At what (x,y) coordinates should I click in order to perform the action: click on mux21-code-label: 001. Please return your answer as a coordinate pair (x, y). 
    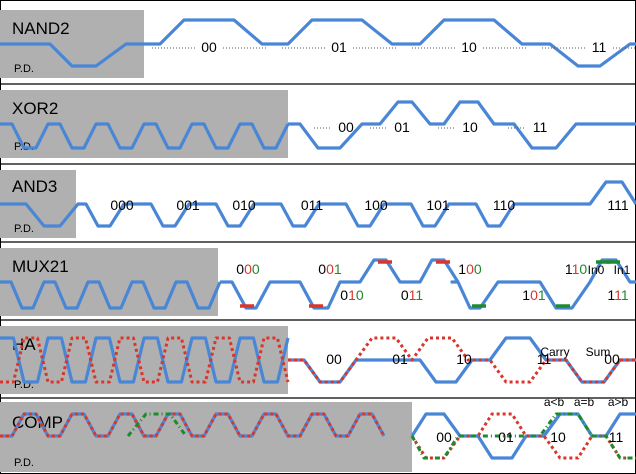
    Looking at the image, I should click on (330, 269).